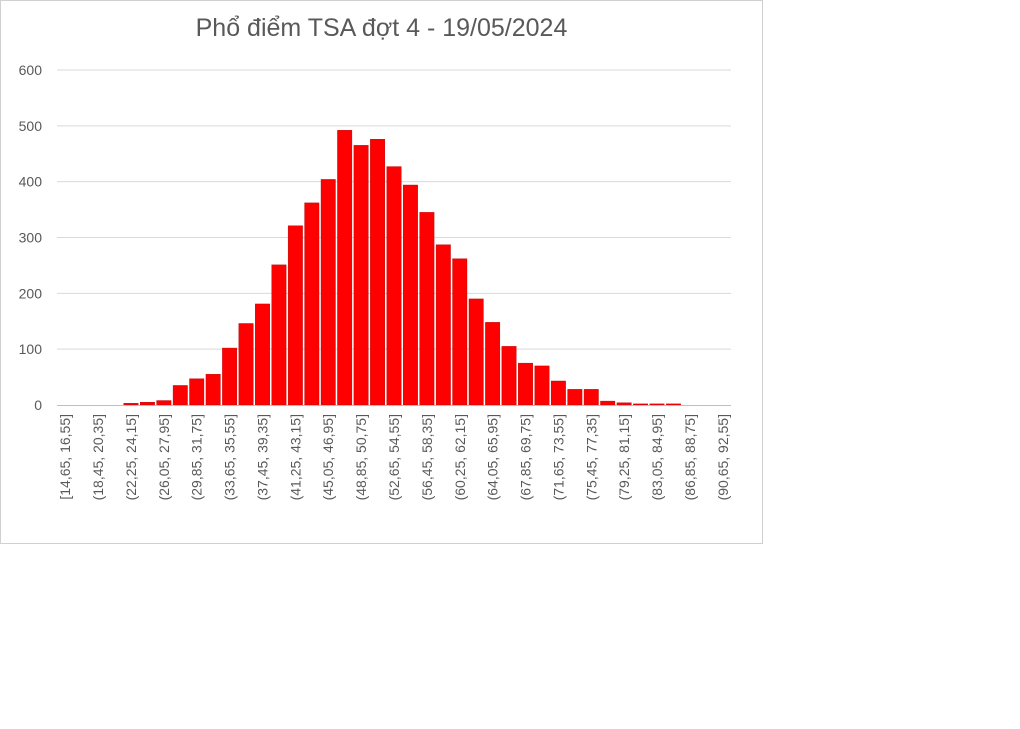 The height and width of the screenshot is (729, 1020). Describe the element at coordinates (361, 457) in the screenshot. I see `x-tick-label: (48,85, 50,75]` at that location.